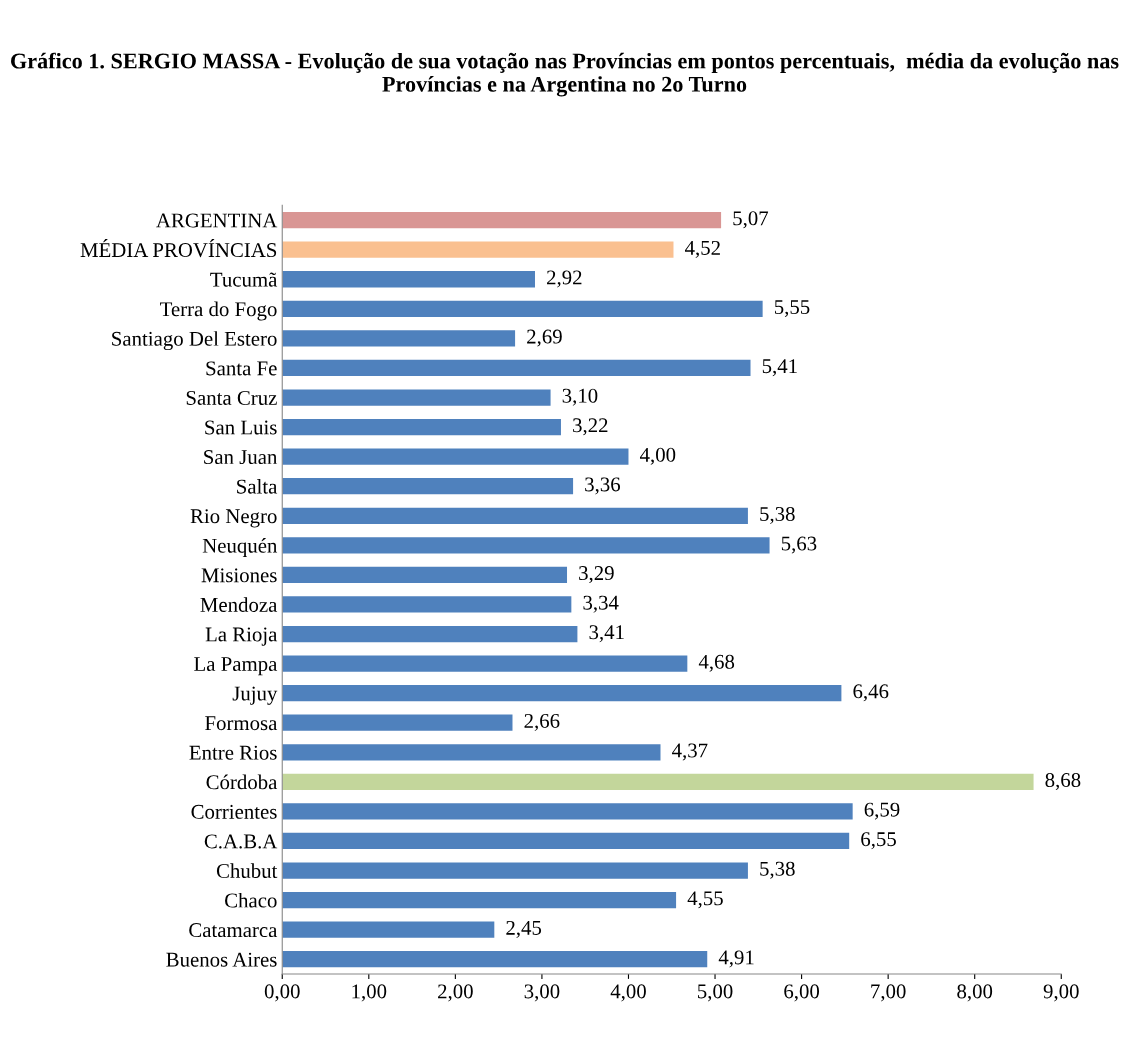  I want to click on data-label: 2,45, so click(524, 929).